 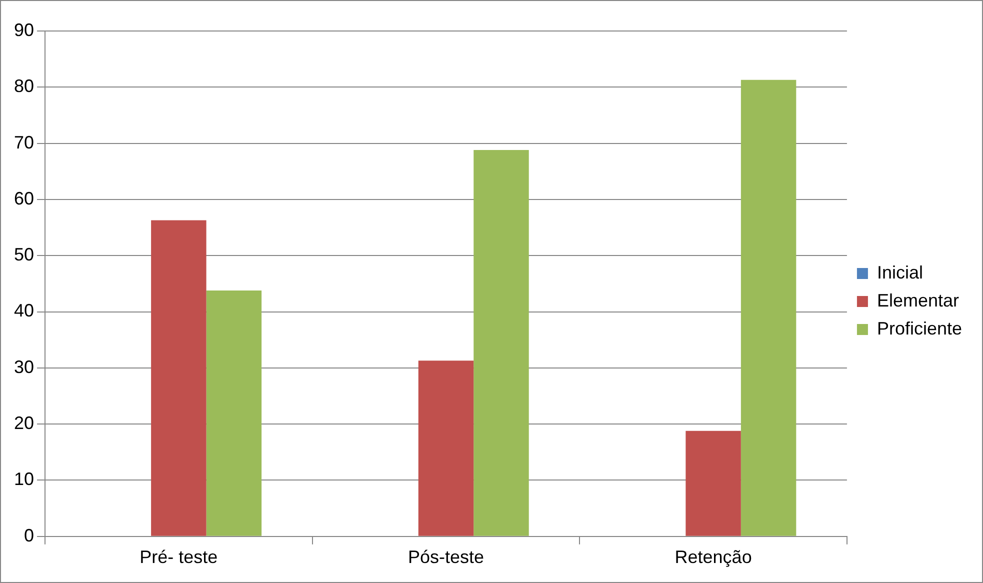 What do you see at coordinates (446, 557) in the screenshot?
I see `x-tick-label: Pós-teste` at bounding box center [446, 557].